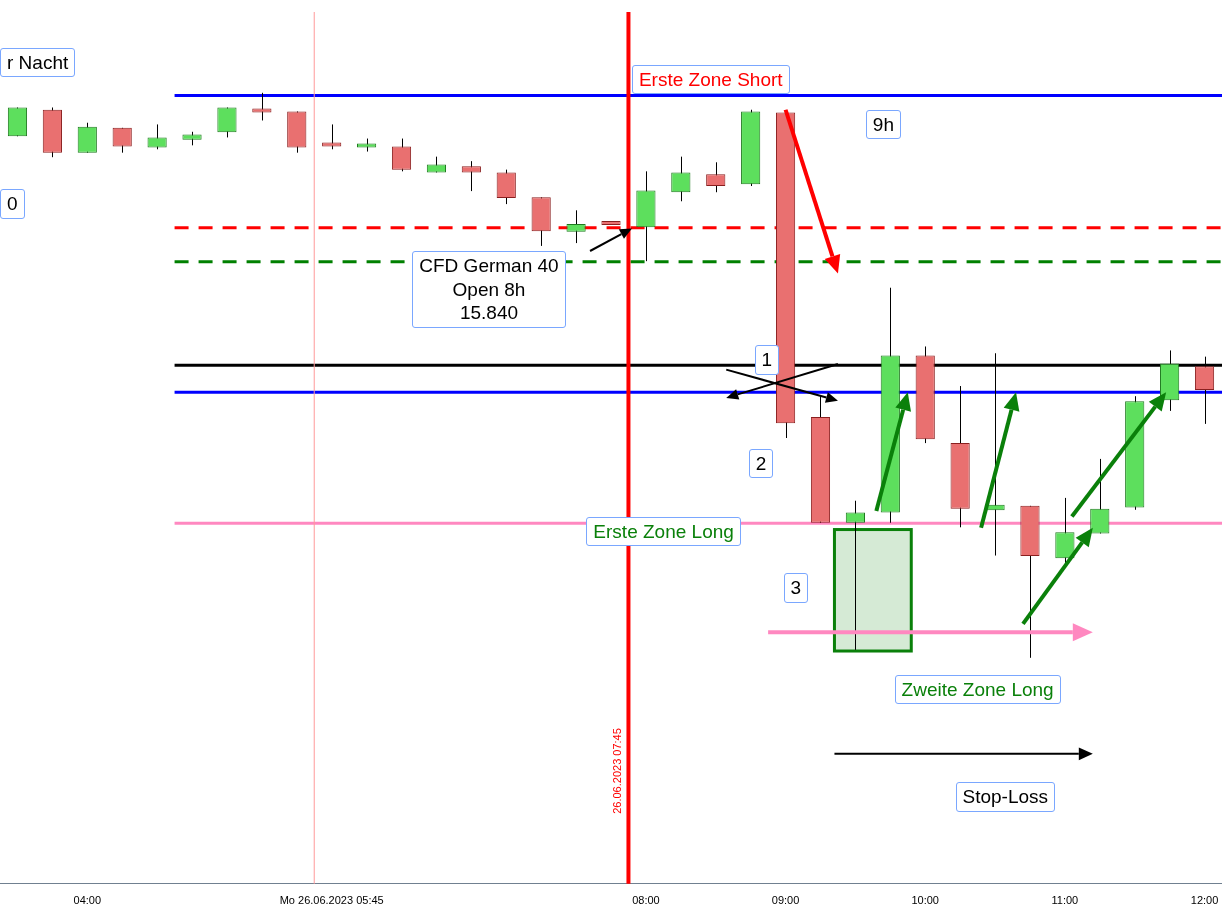  What do you see at coordinates (616, 771) in the screenshot?
I see `ref-line-label: 26.06.2023 07:45` at bounding box center [616, 771].